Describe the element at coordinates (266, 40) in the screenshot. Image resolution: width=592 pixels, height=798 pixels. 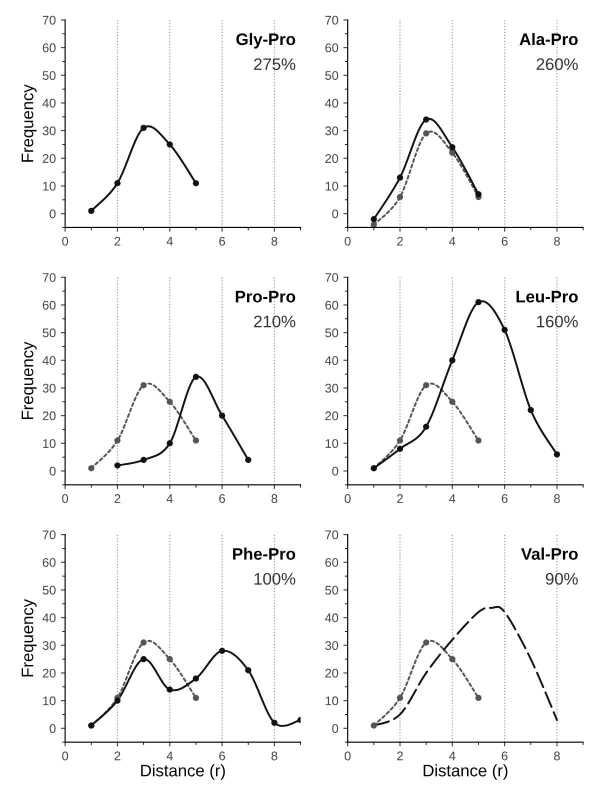
I see `text: Gly-Pro` at that location.